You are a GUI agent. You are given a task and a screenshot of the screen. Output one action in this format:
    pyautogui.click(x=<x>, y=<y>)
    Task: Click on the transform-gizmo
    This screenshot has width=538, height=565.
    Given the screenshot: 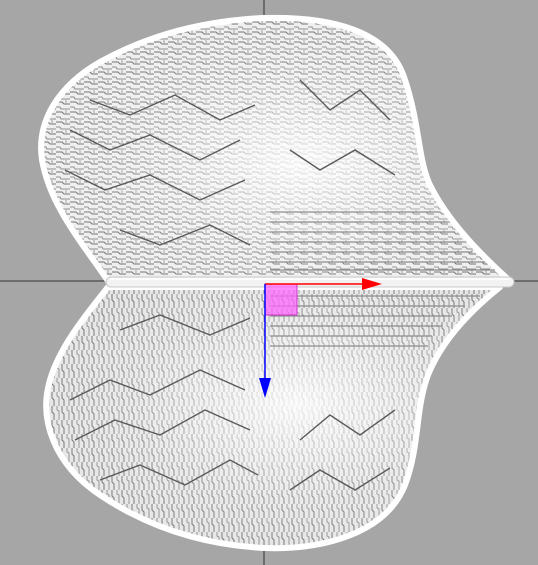 What is the action you would take?
    pyautogui.click(x=320, y=338)
    